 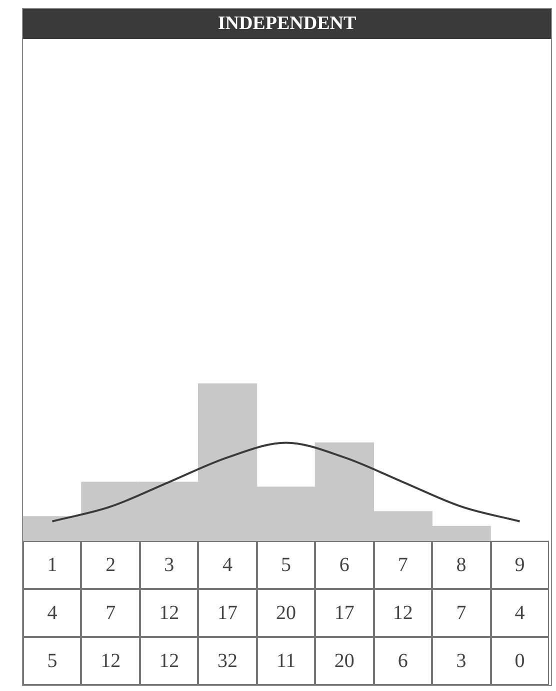 I want to click on x-tick-label: 4, so click(x=227, y=565).